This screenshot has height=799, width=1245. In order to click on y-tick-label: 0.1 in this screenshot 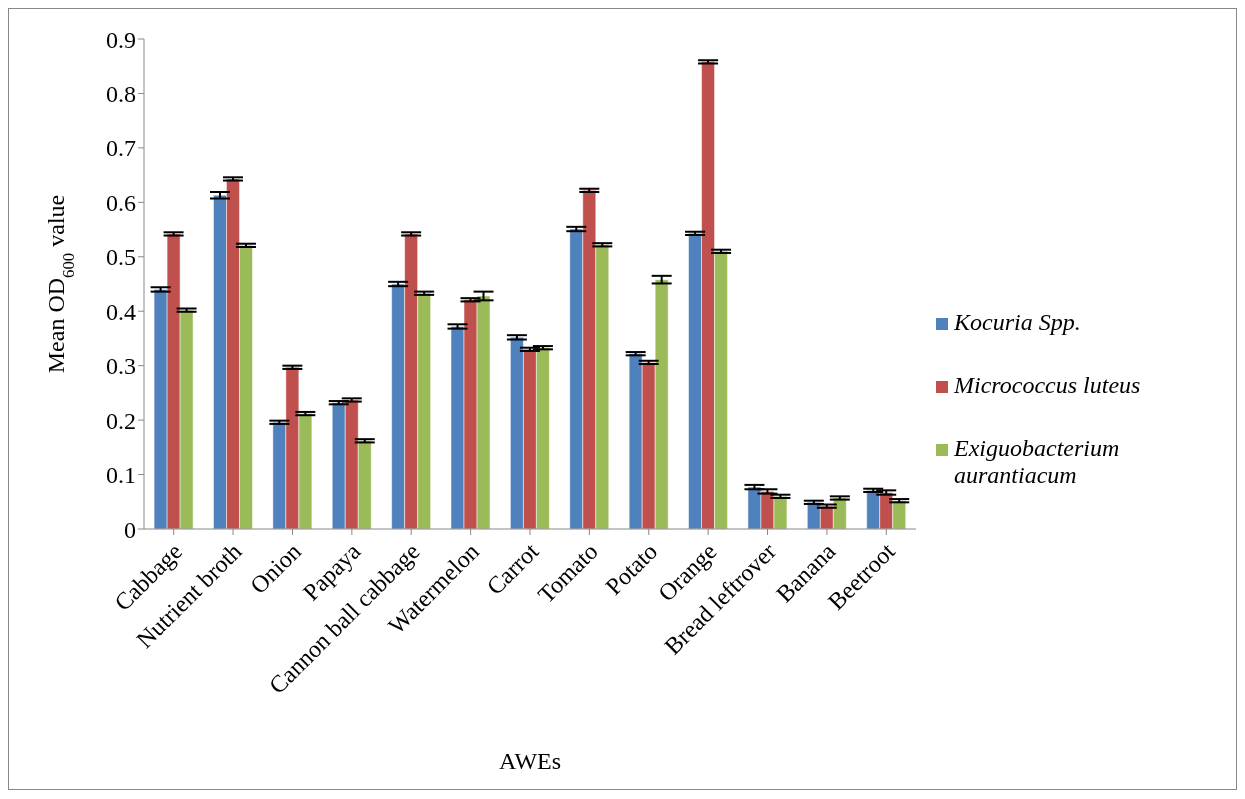, I will do `click(121, 475)`.